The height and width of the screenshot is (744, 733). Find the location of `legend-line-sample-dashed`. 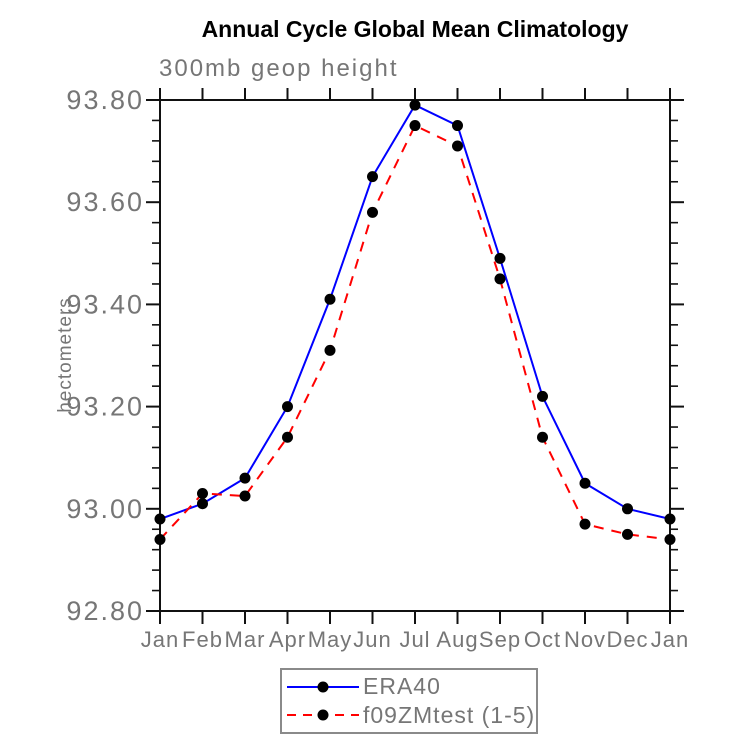

legend-line-sample-dashed is located at coordinates (323, 715).